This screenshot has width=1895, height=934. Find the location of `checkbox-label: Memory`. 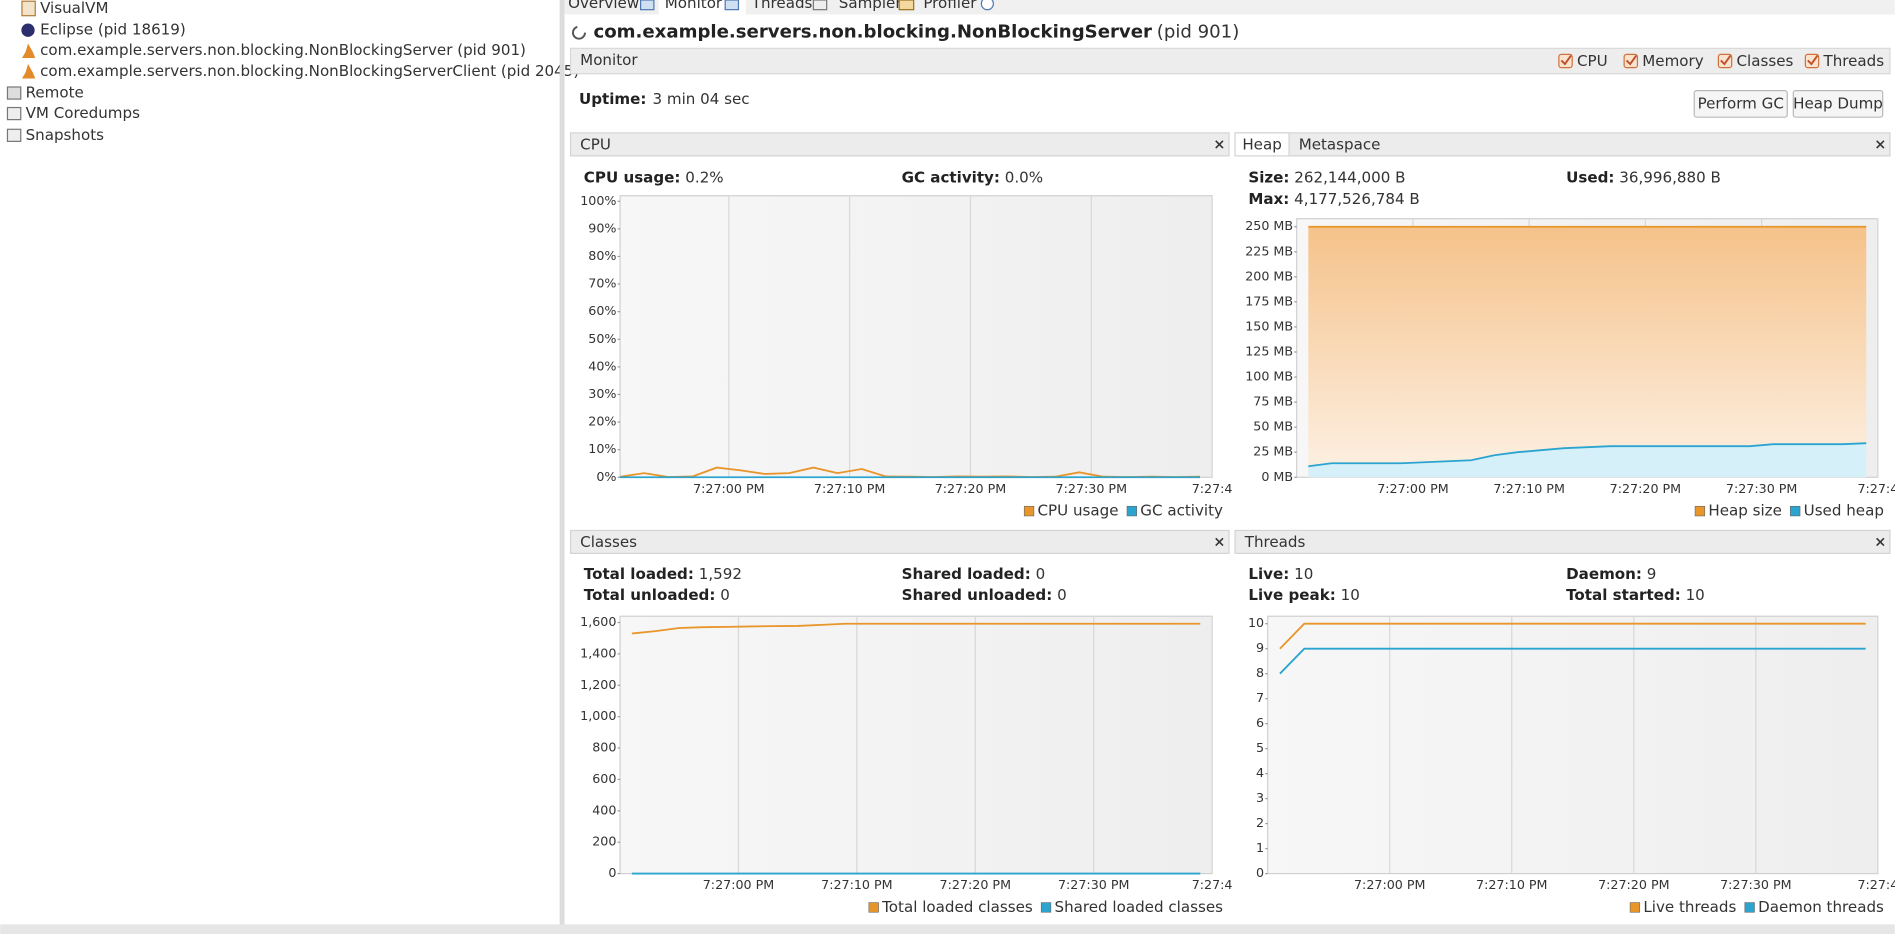

checkbox-label: Memory is located at coordinates (1672, 61).